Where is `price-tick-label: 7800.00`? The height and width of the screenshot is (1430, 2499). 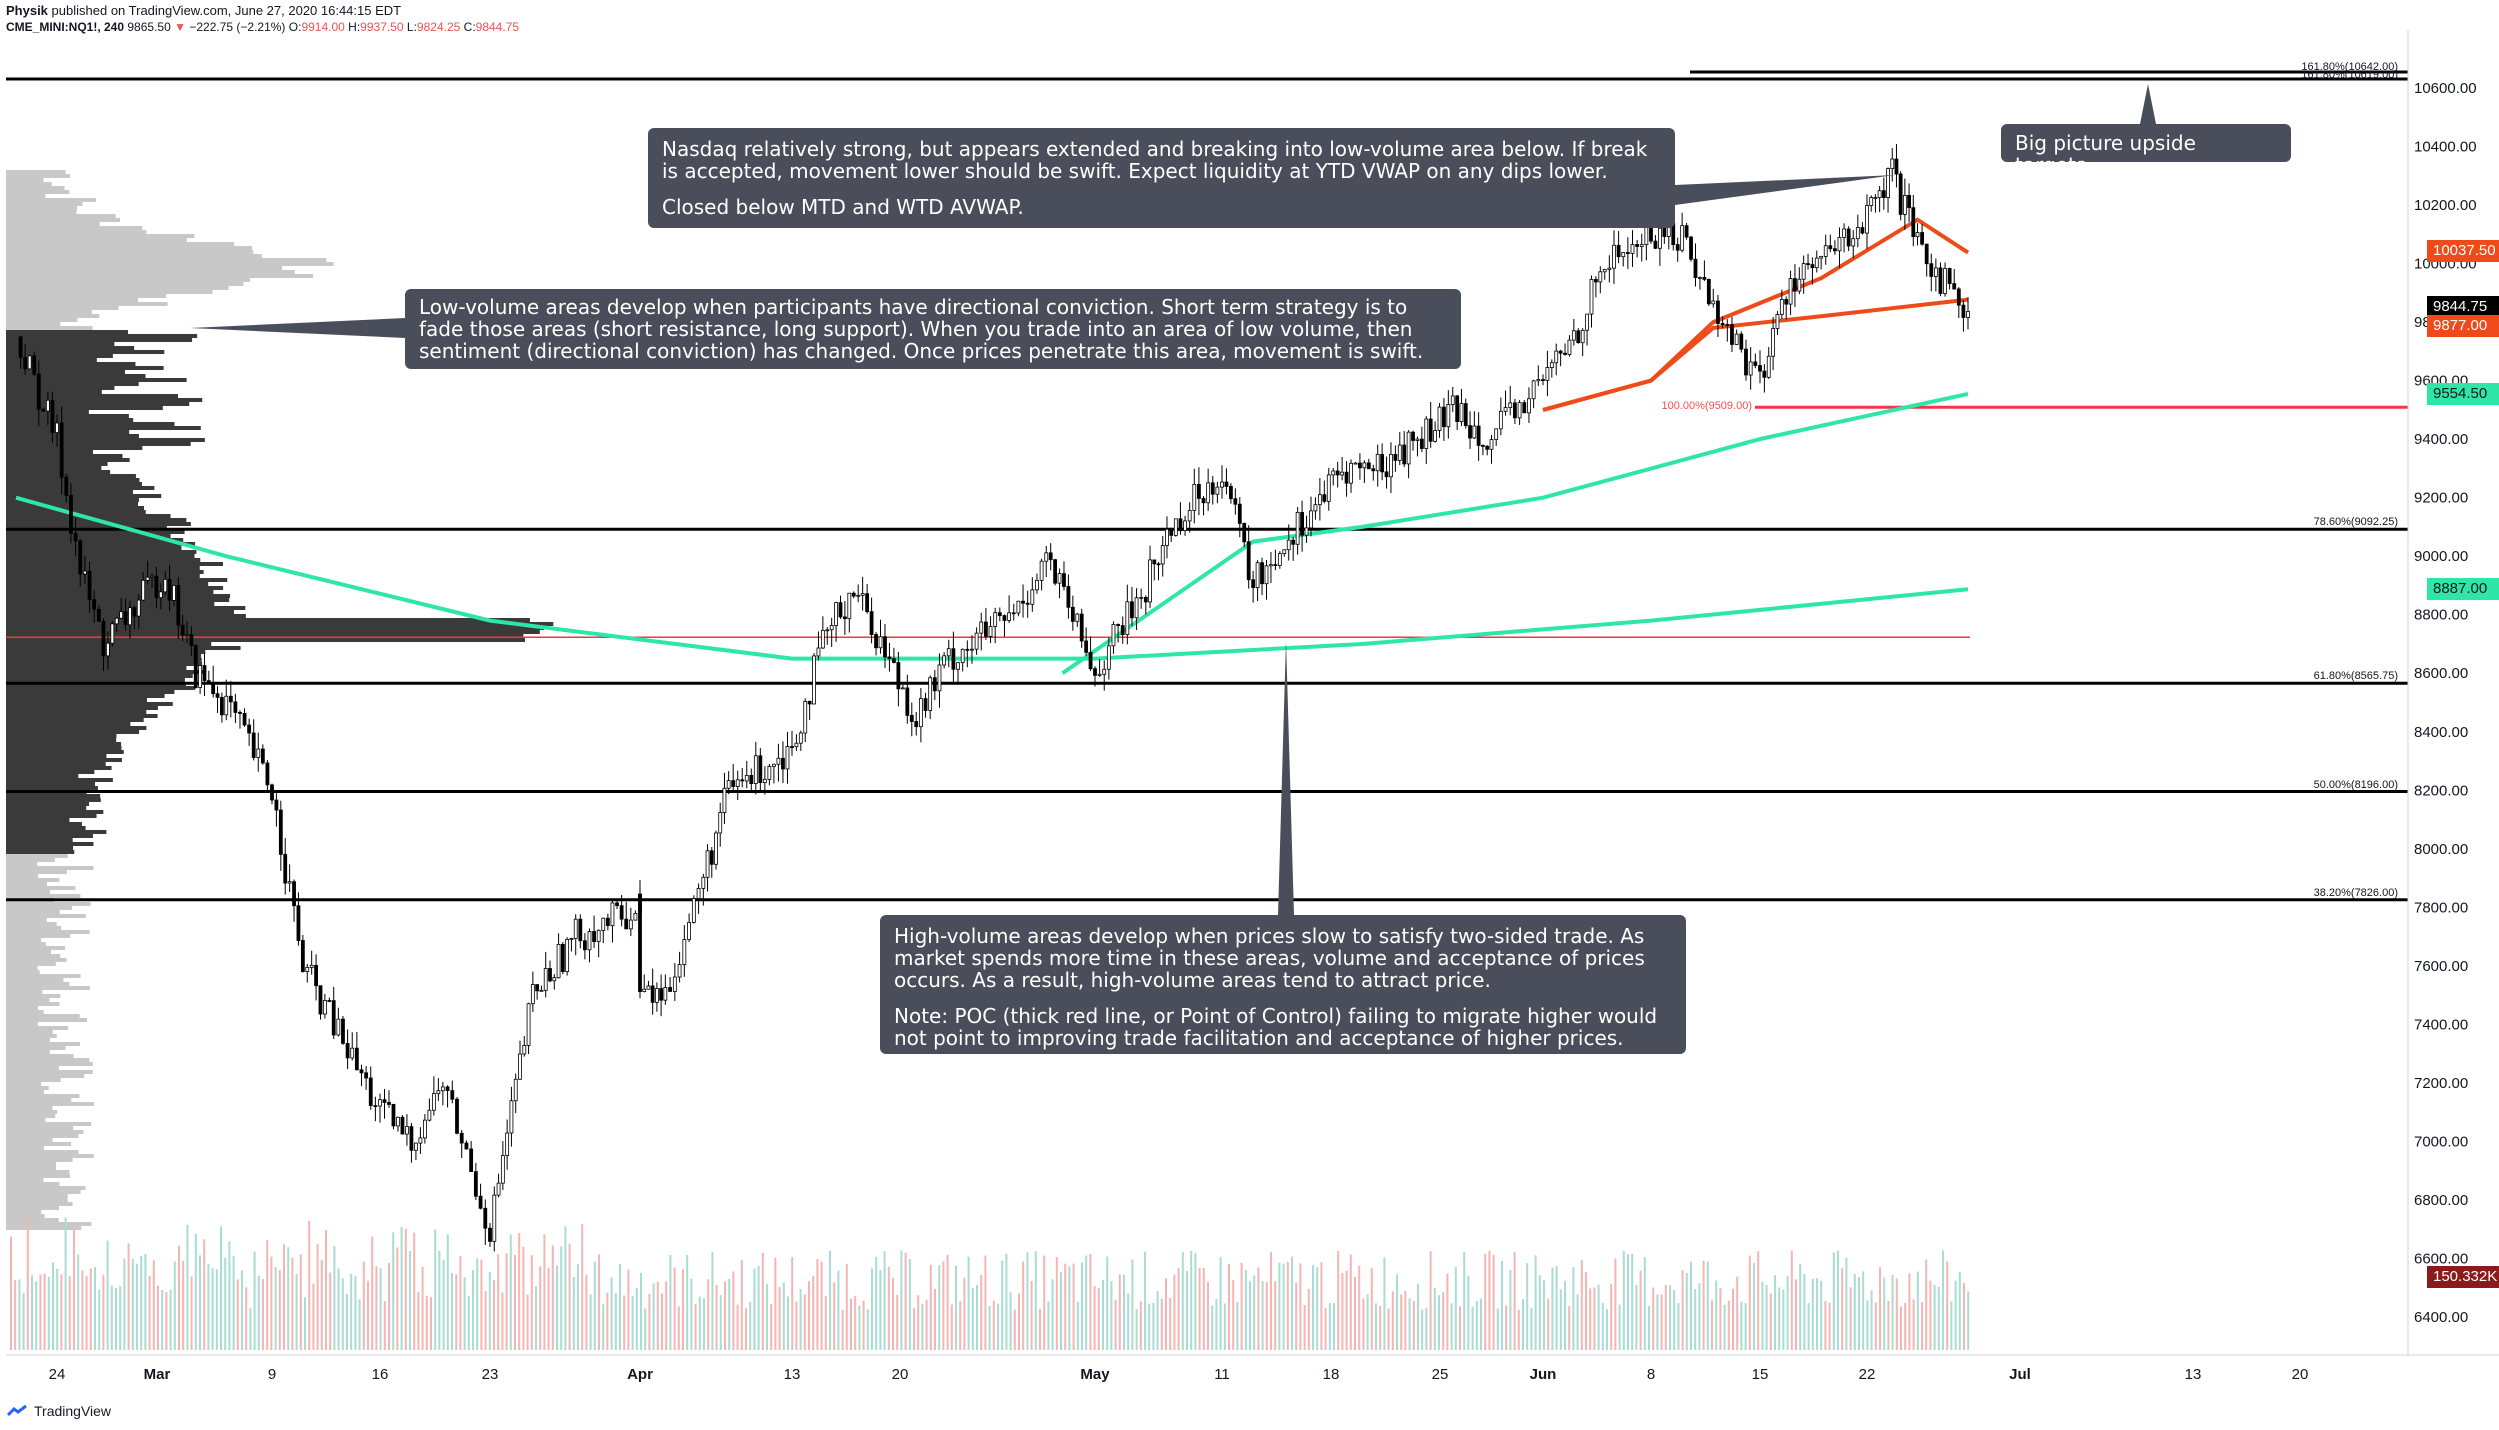 price-tick-label: 7800.00 is located at coordinates (2441, 907).